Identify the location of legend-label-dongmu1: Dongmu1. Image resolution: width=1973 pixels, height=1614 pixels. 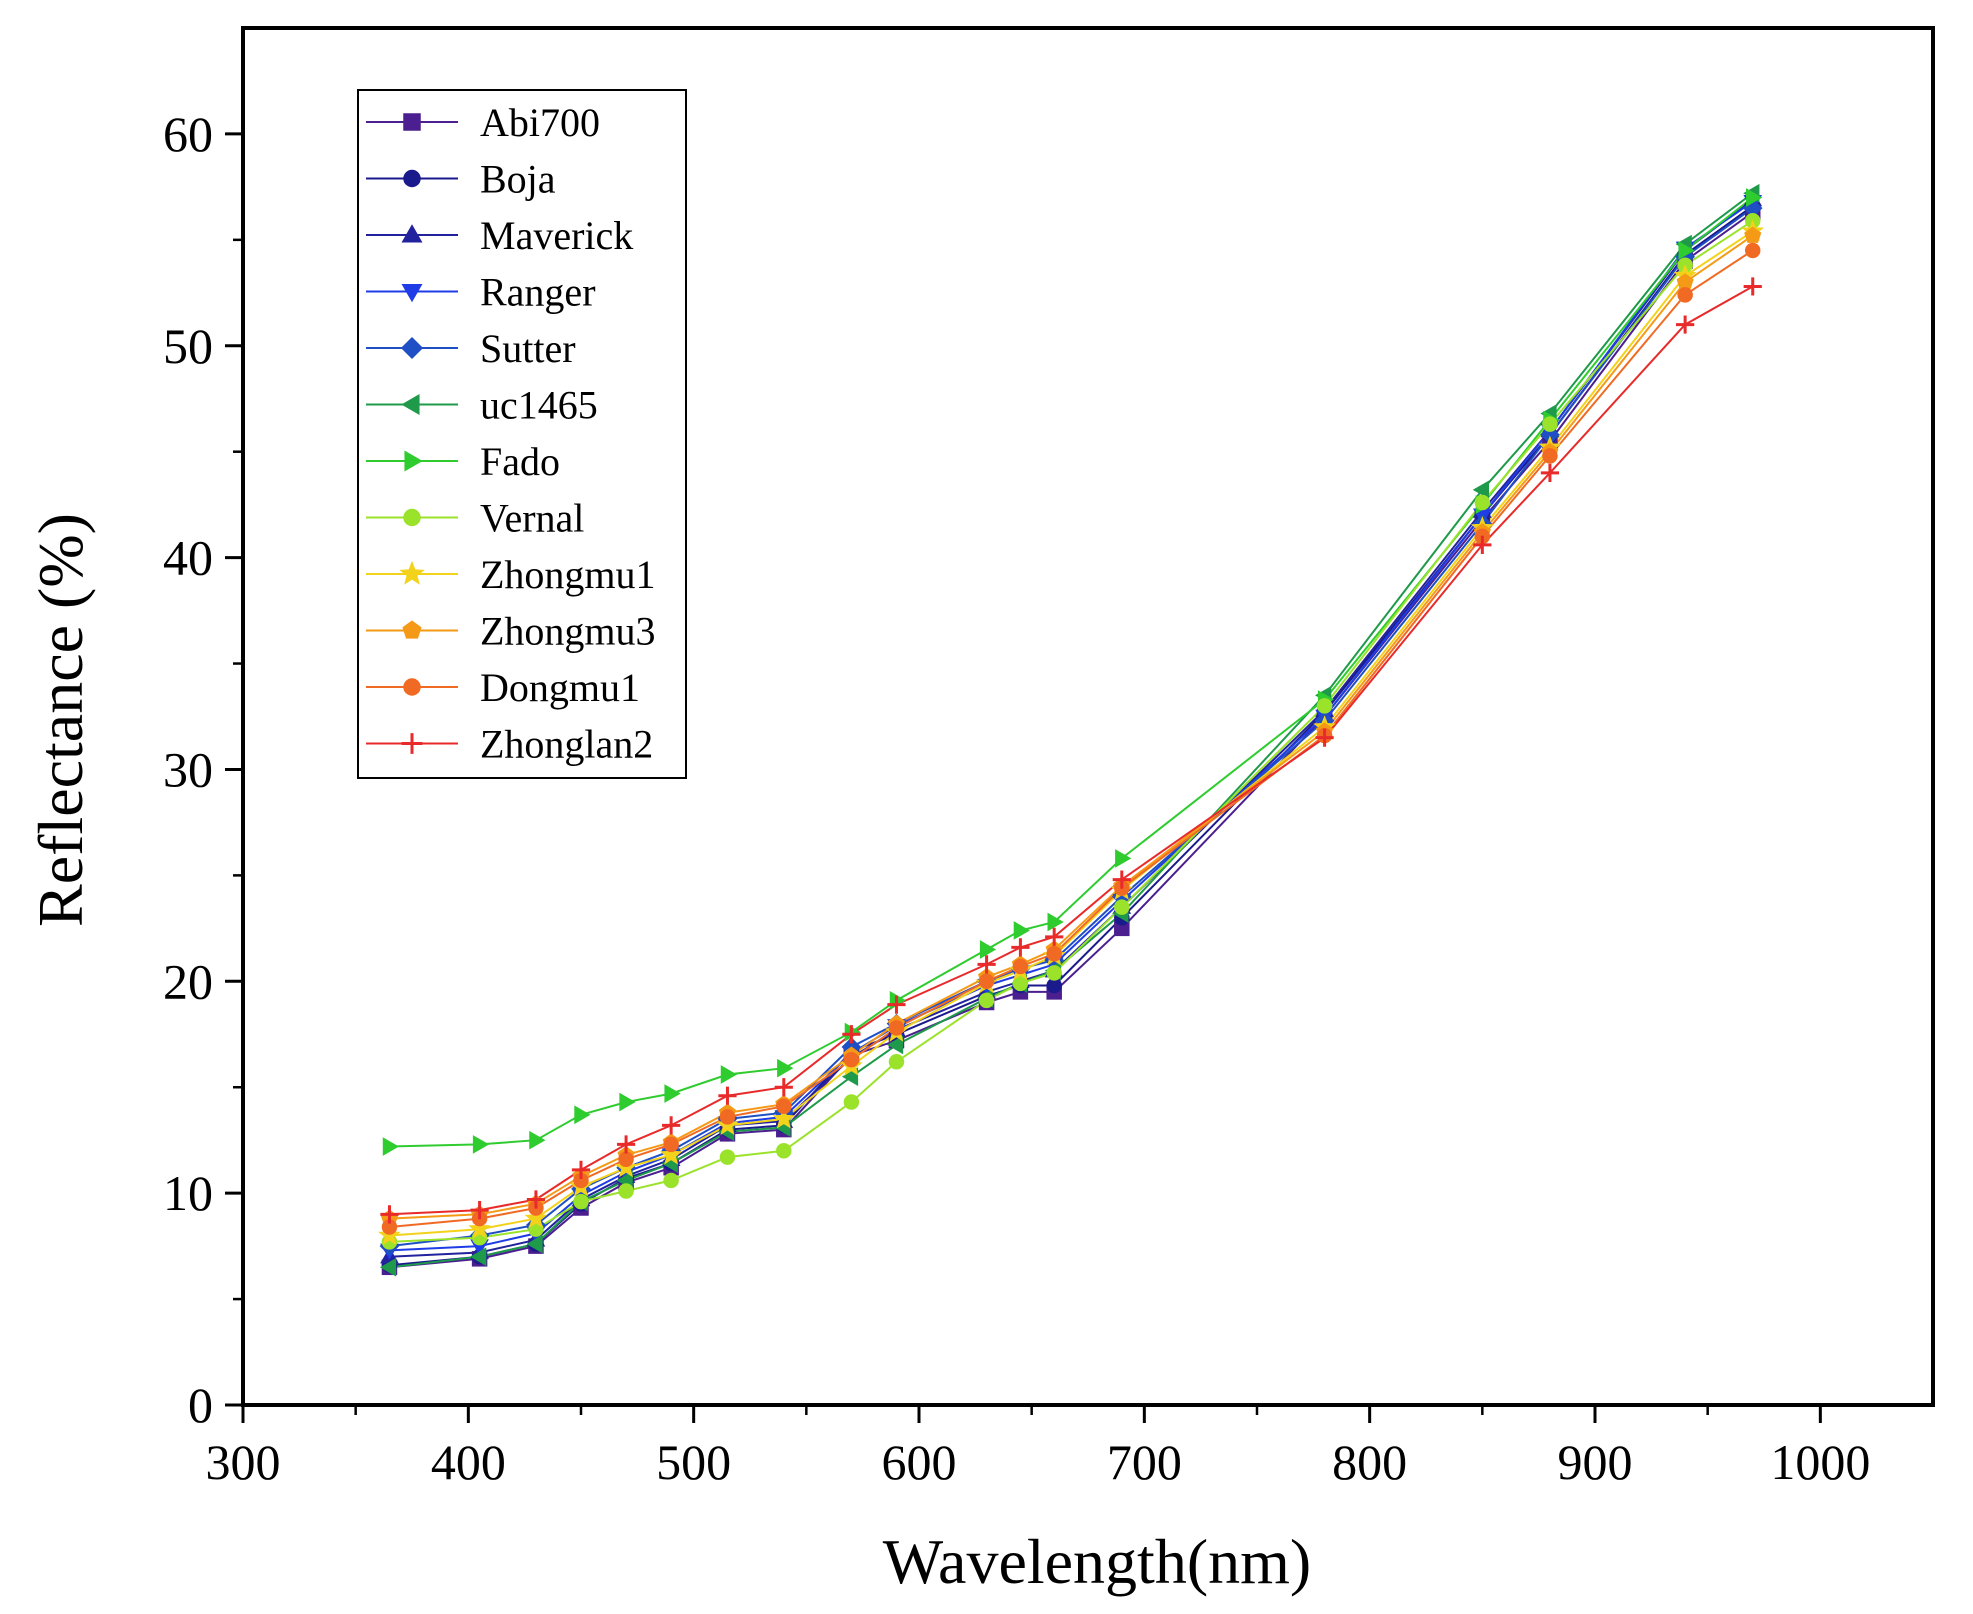
(560, 687).